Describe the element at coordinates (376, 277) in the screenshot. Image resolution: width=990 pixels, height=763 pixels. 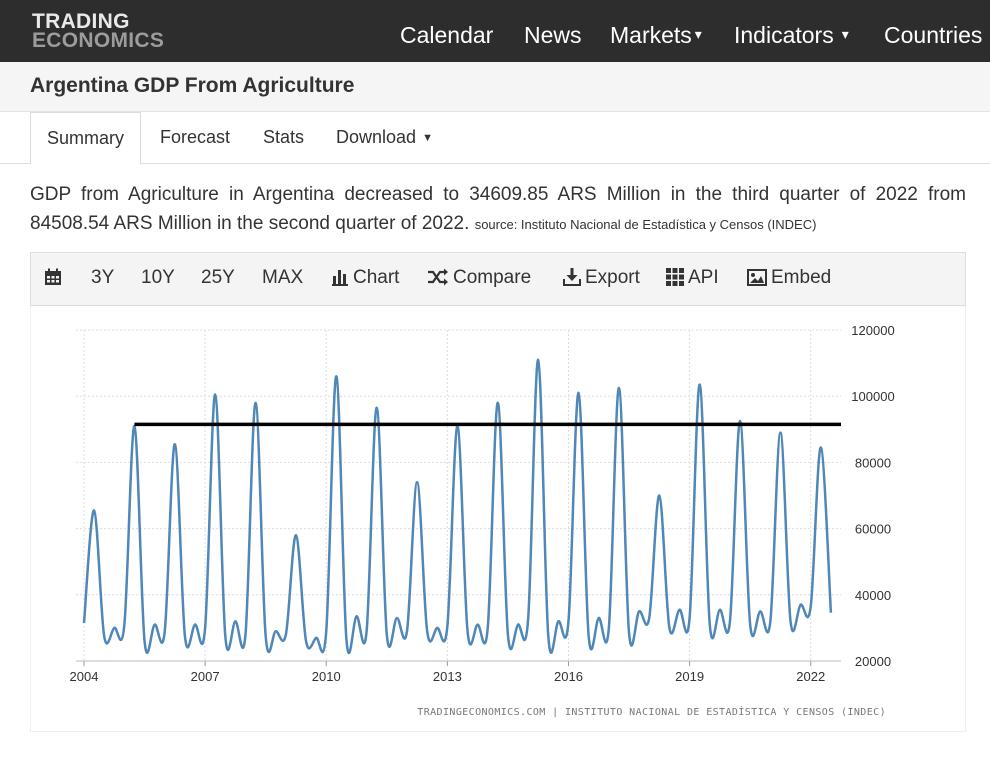
I see `chart-button-label: Chart` at that location.